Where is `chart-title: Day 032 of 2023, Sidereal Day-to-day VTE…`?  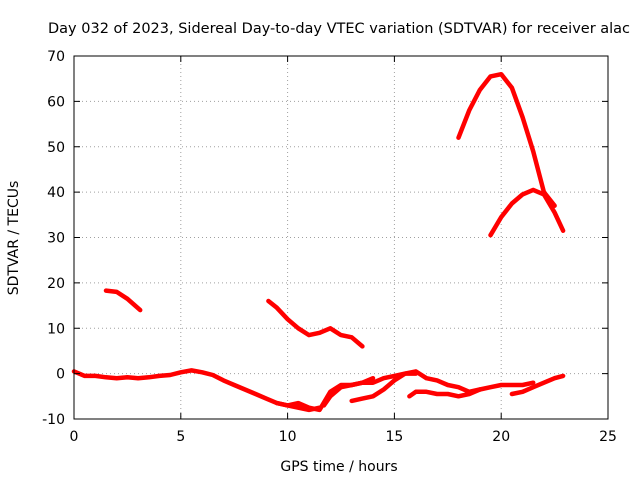
chart-title: Day 032 of 2023, Sidereal Day-to-day VTE… is located at coordinates (339, 29).